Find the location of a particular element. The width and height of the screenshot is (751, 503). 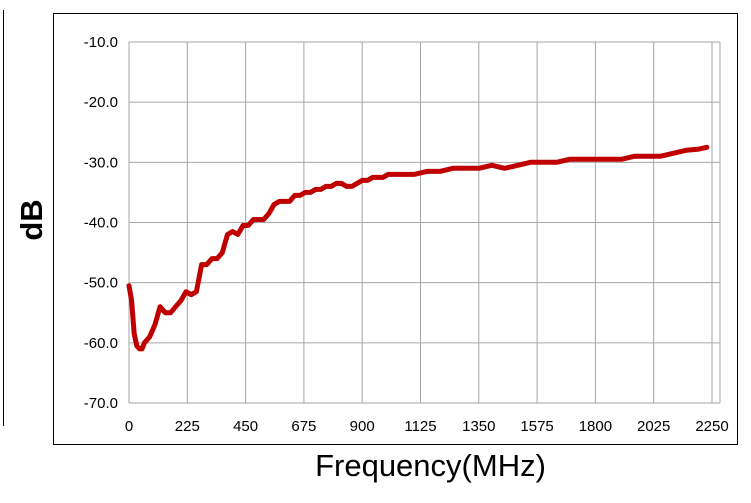

y-tick-label: -20.0 is located at coordinates (101, 102).